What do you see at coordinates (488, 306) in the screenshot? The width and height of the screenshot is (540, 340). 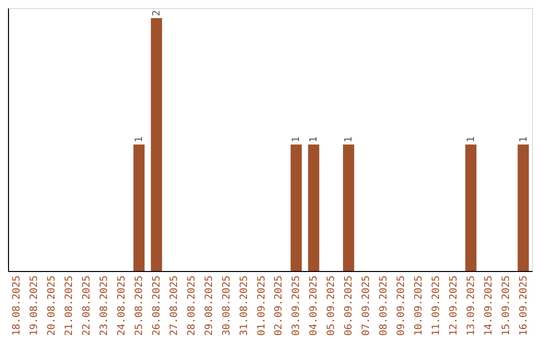 I see `x-tick-label: 14.09.2025` at bounding box center [488, 306].